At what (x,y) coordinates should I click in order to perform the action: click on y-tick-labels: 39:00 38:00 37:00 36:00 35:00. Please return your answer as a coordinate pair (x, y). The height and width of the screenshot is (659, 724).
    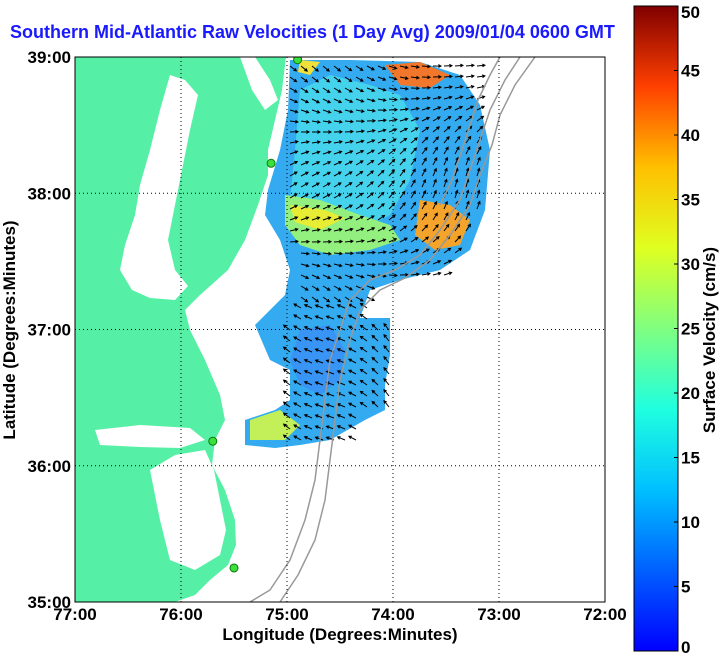
    Looking at the image, I should click on (49, 330).